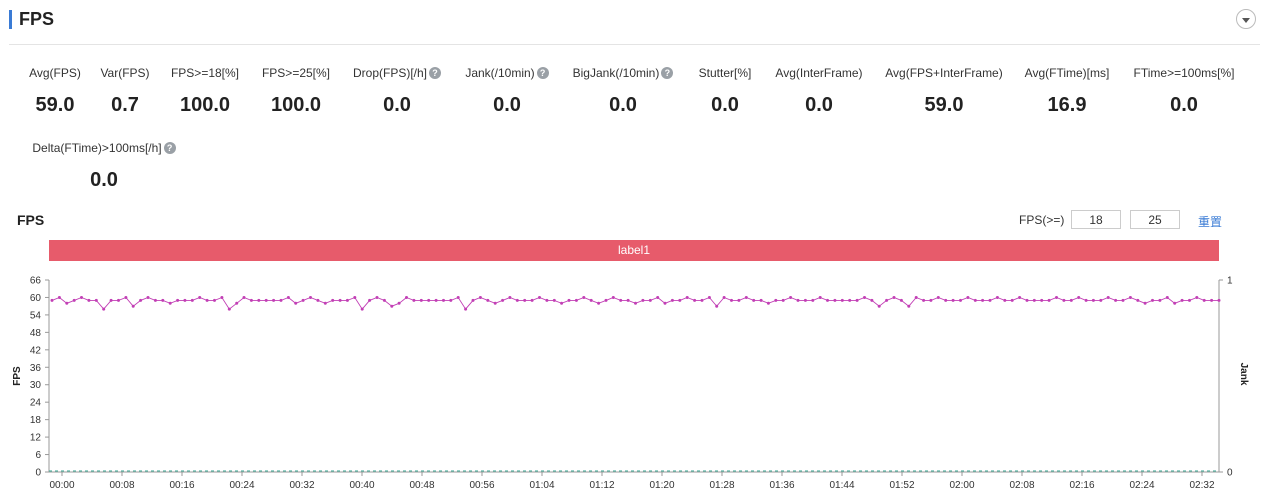 This screenshot has width=1269, height=493. I want to click on x-tick-label: 00:00, so click(61, 485).